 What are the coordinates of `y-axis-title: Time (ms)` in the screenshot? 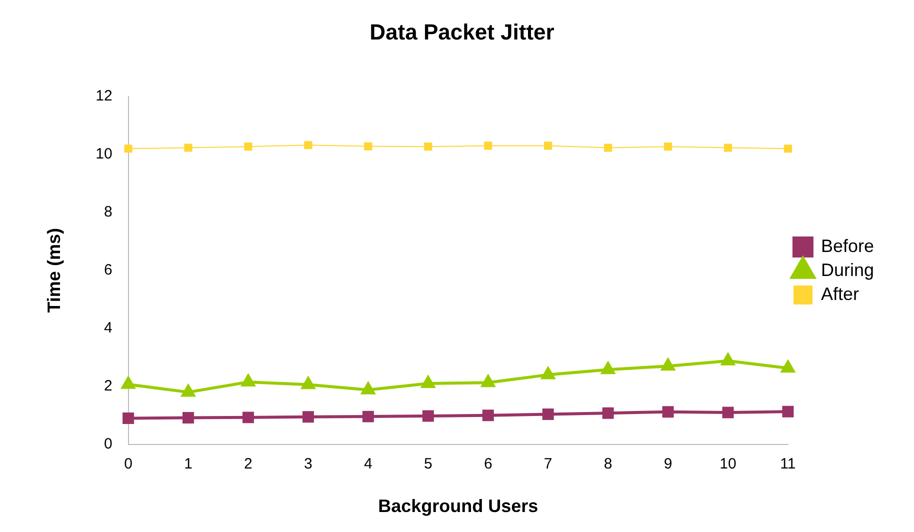 It's located at (54, 270).